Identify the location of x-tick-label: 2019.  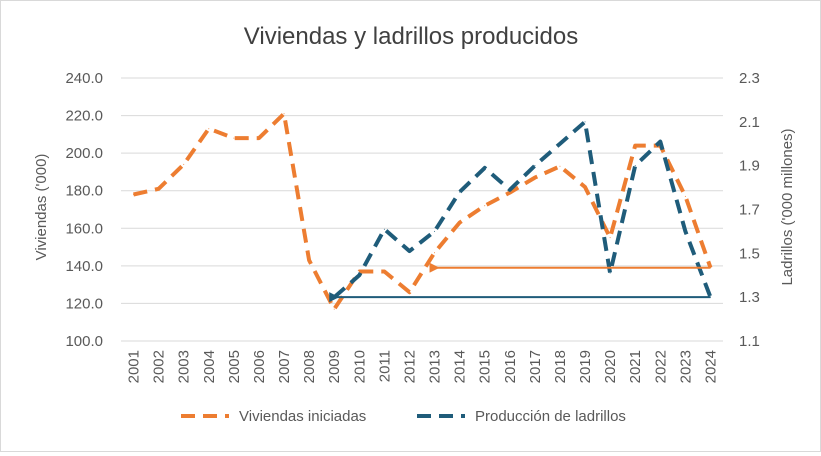
(585, 366).